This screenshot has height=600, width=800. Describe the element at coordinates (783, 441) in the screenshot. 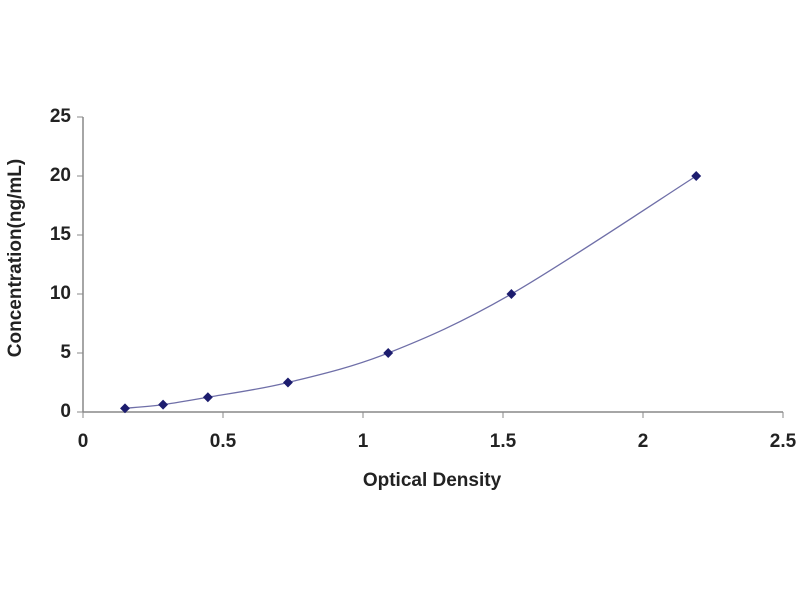

I see `x-tick-label: 2.5` at that location.